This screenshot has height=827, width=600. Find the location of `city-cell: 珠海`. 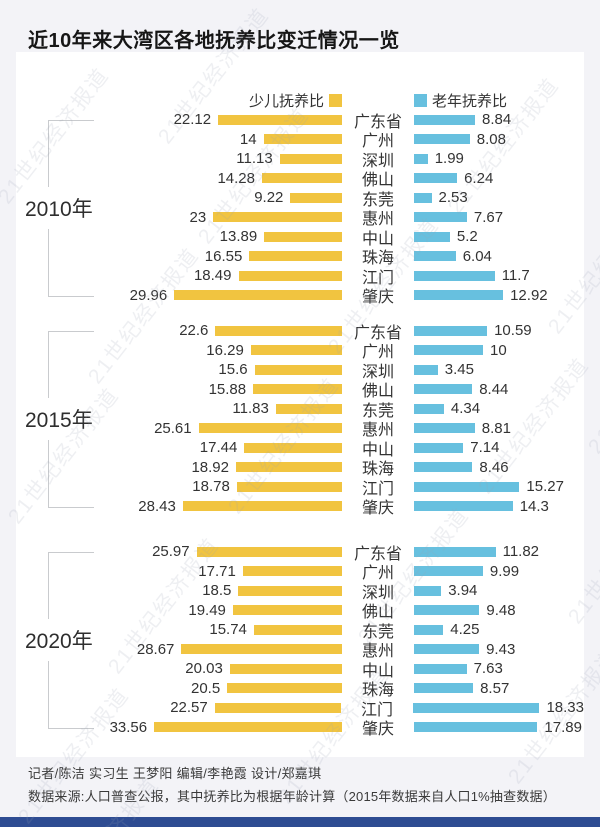

city-cell: 珠海 is located at coordinates (378, 467).